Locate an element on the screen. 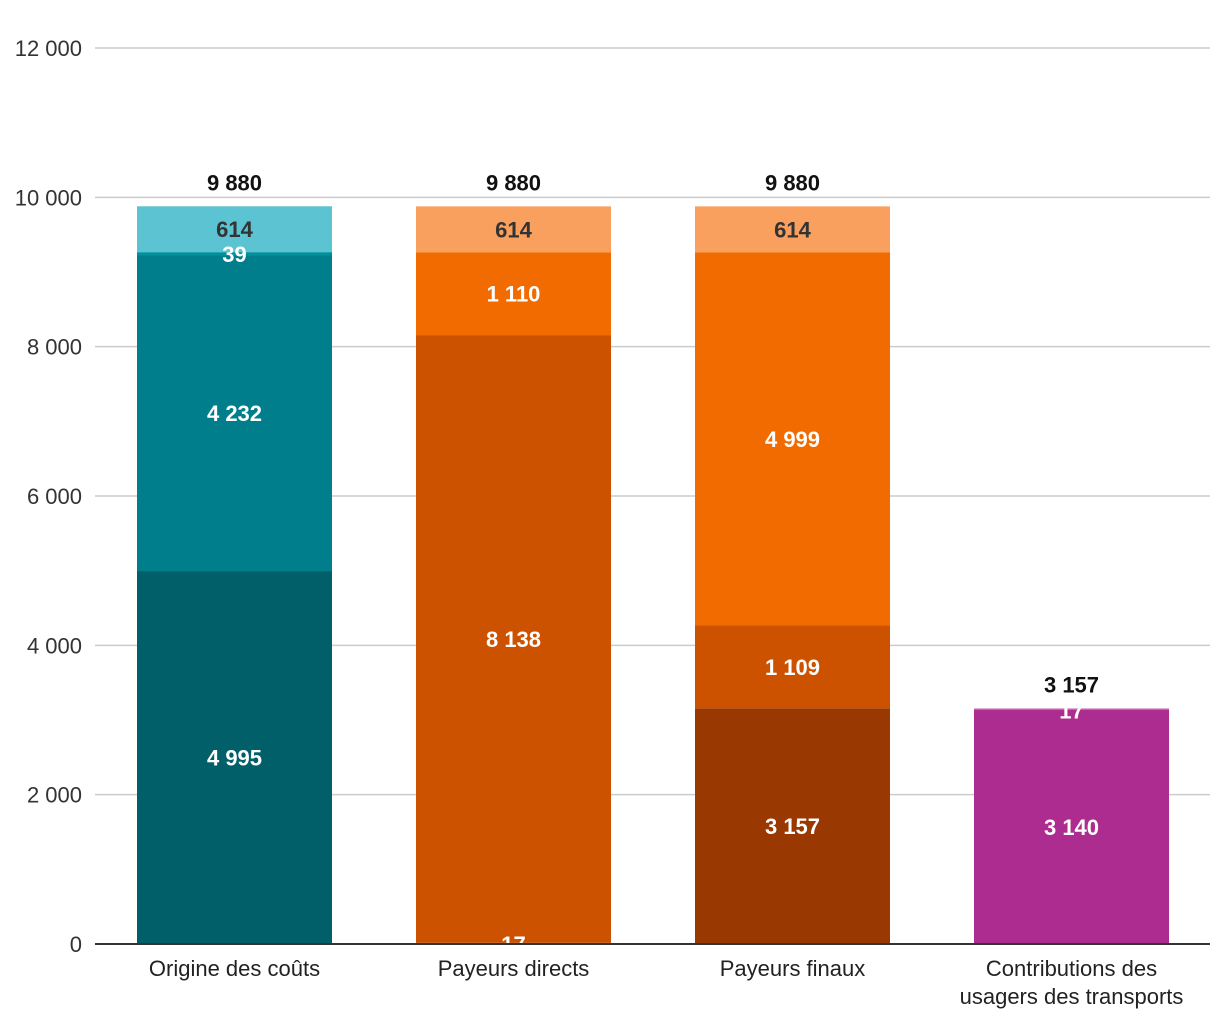 The image size is (1220, 1020). segment-value-label: 39 is located at coordinates (234, 254).